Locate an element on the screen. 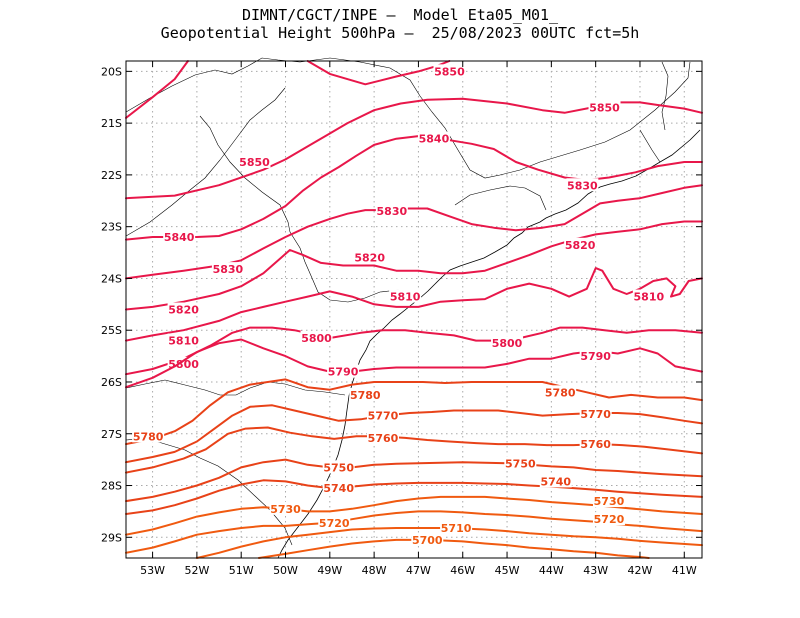 Image resolution: width=800 pixels, height=618 pixels. y-tick-label: 22S is located at coordinates (111, 175).